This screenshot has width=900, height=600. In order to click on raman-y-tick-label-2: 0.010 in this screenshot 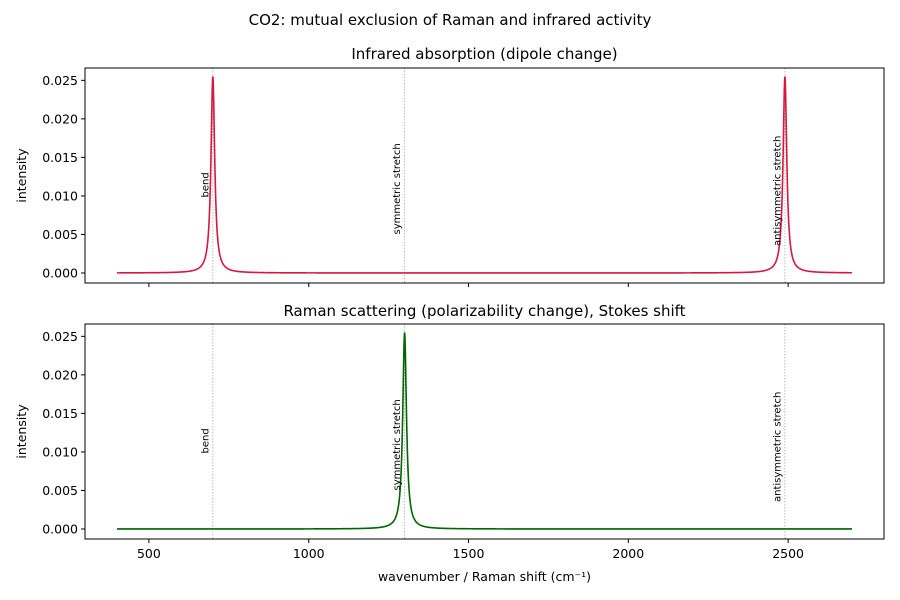, I will do `click(60, 451)`.